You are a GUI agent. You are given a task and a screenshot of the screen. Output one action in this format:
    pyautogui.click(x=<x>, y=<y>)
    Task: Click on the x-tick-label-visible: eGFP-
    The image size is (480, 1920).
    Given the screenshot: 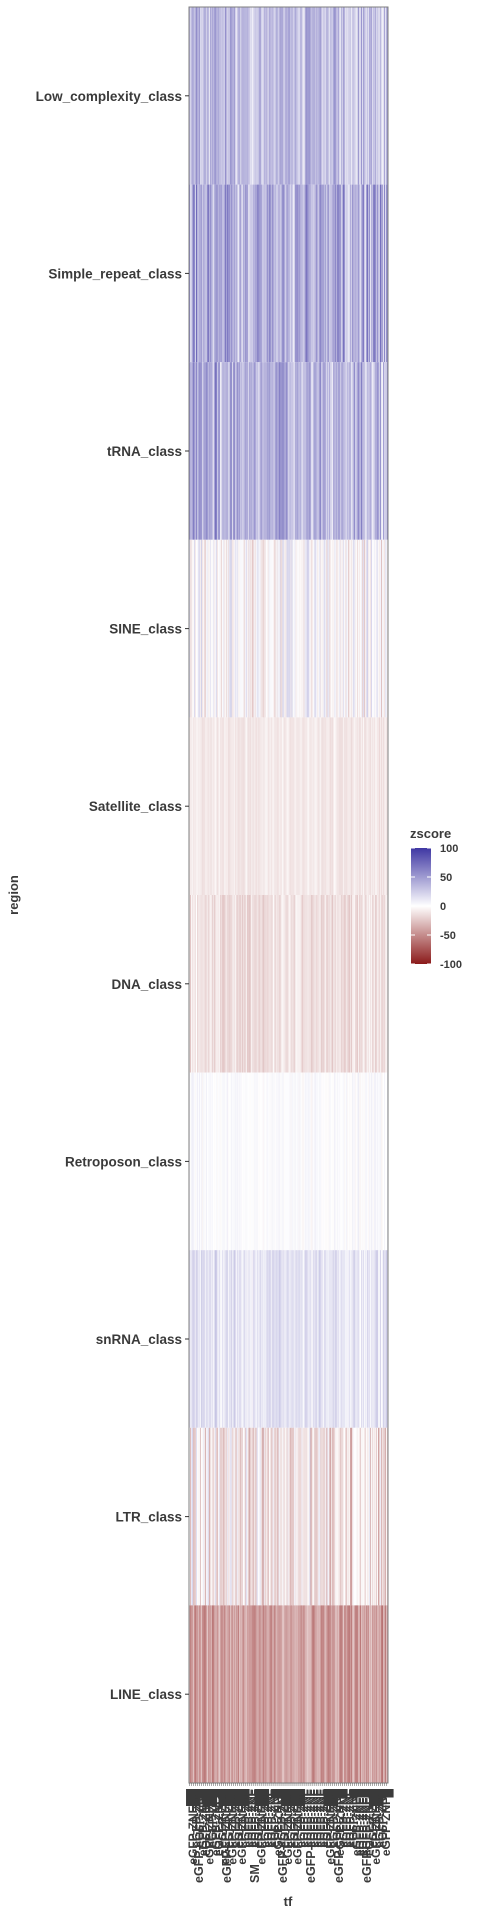 What is the action you would take?
    pyautogui.click(x=339, y=1864)
    